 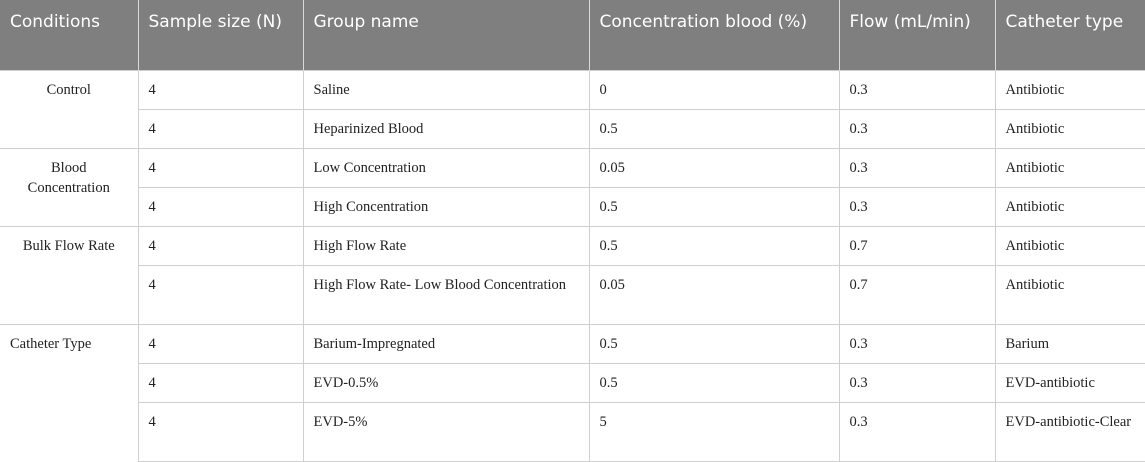 I want to click on group-name-cell: Barium-Impregnated, so click(x=446, y=344).